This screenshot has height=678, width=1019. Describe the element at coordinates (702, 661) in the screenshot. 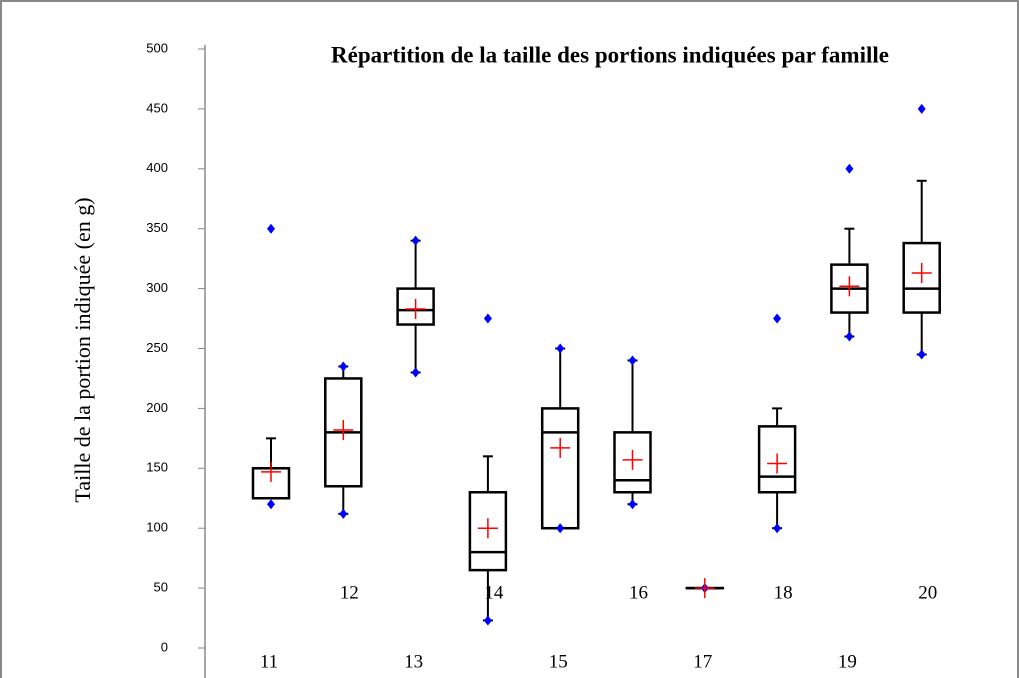

I see `x-tick-label: 17` at that location.